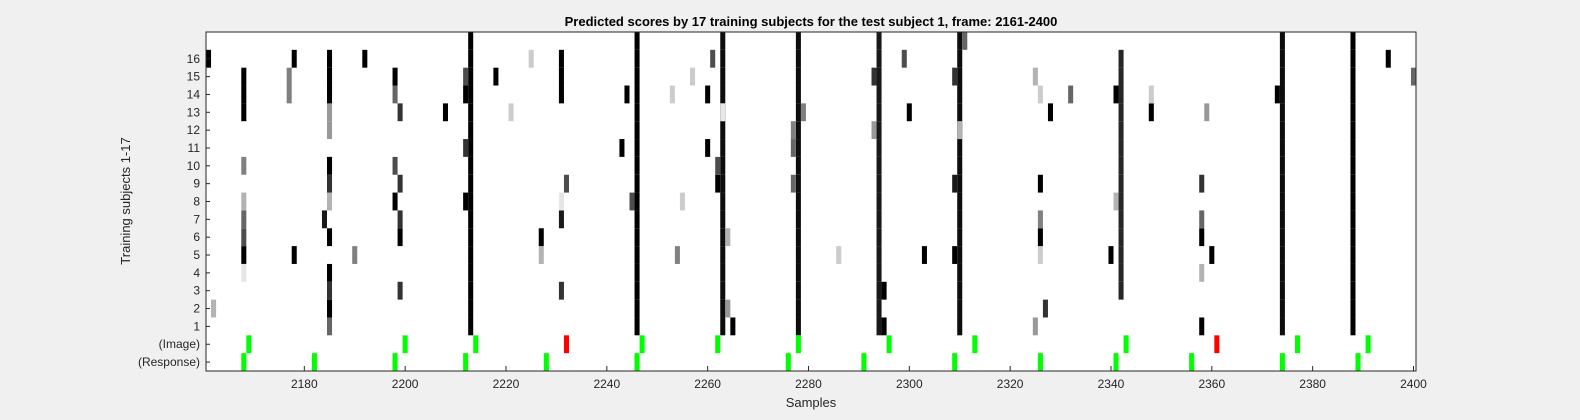  Describe the element at coordinates (194, 59) in the screenshot. I see `y-tick-label: 16` at that location.